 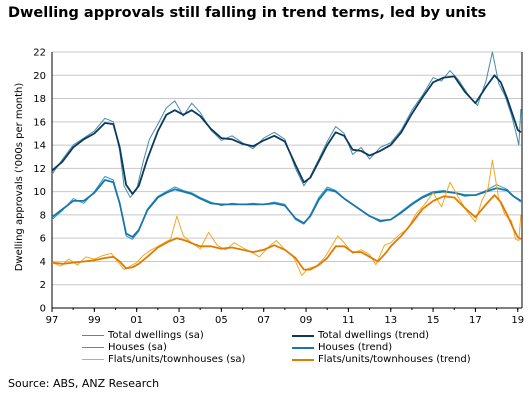 What do you see at coordinates (306, 320) in the screenshot?
I see `x-tick-label: 09` at bounding box center [306, 320].